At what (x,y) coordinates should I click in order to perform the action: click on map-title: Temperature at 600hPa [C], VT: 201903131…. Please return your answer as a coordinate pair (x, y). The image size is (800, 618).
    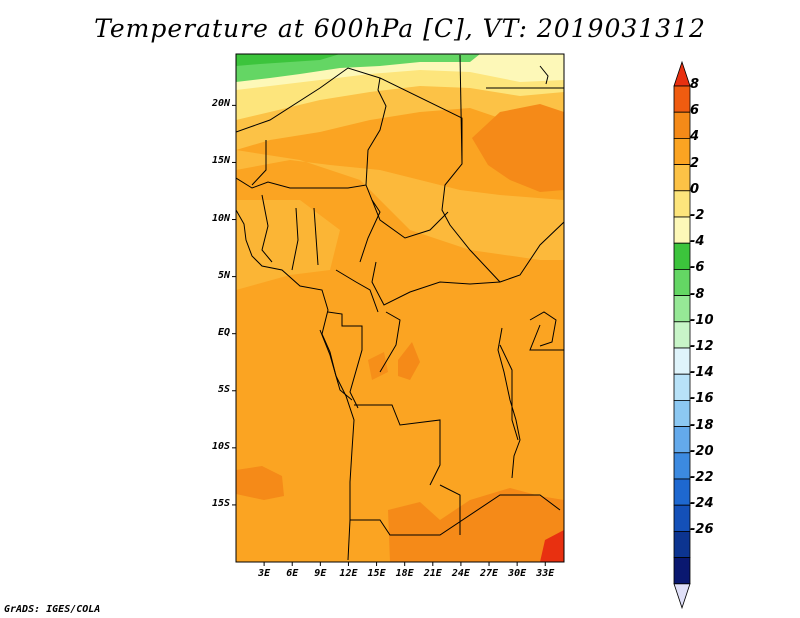
    Looking at the image, I should click on (400, 28).